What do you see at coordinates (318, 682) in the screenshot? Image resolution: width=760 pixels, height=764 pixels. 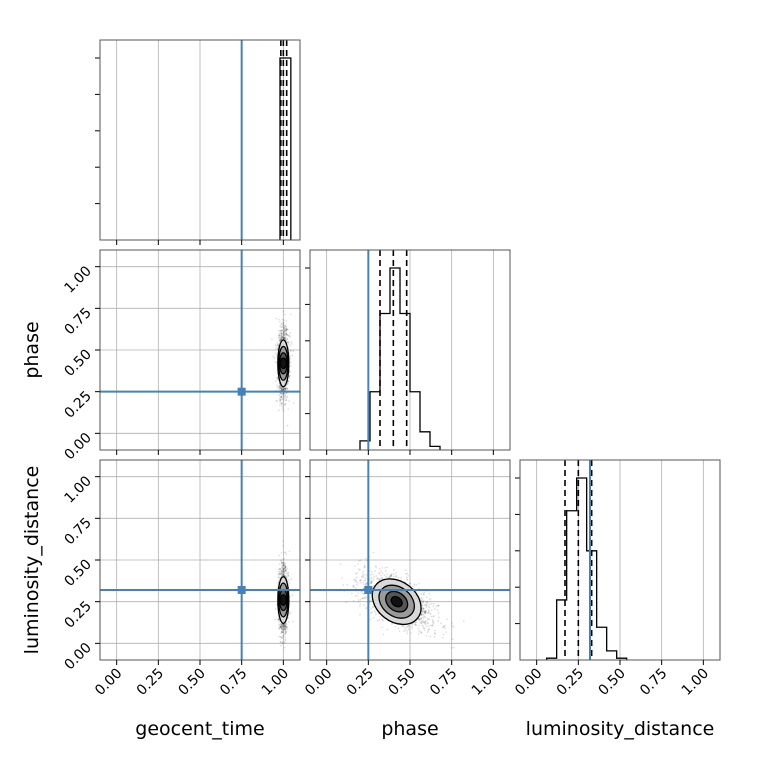 I see `x-tick-label-1-0: 0.00` at bounding box center [318, 682].